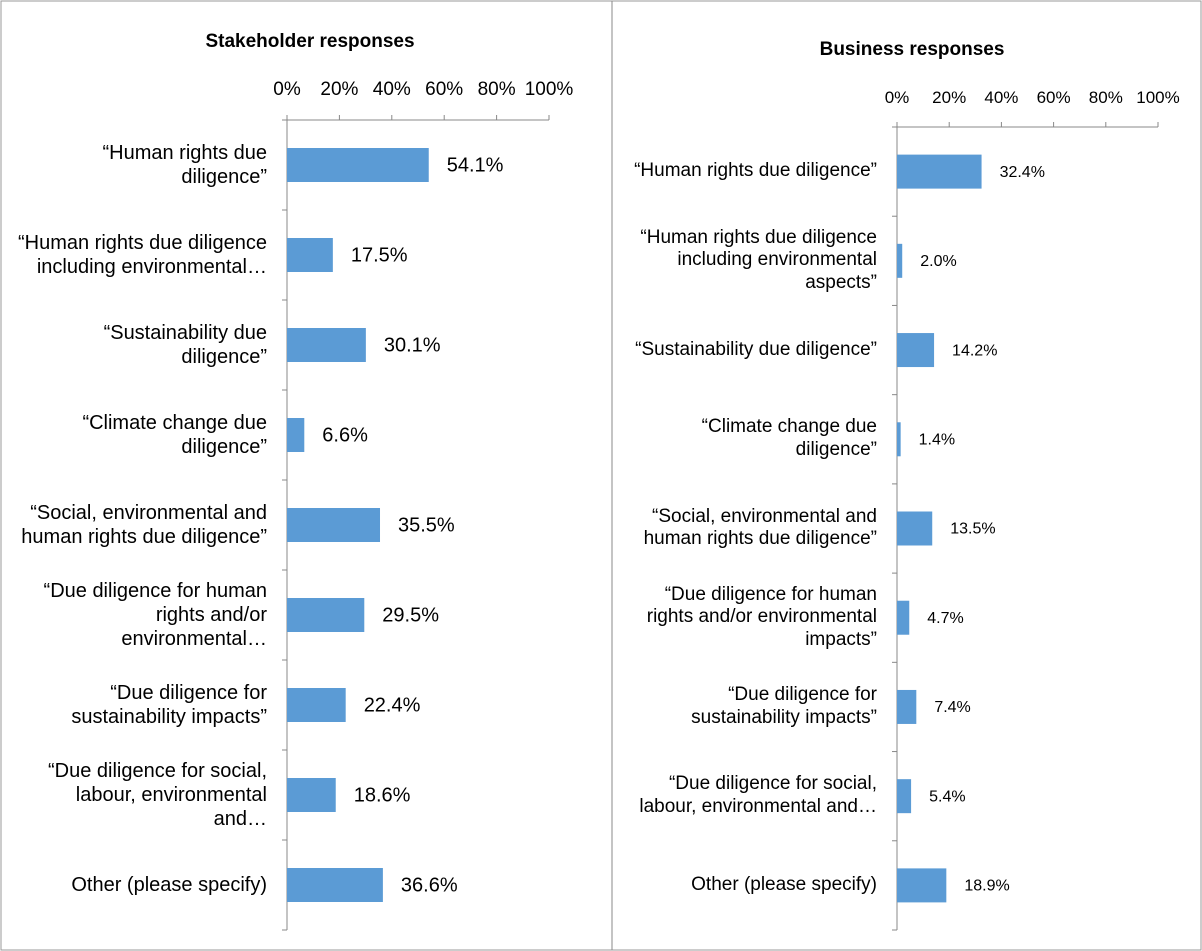 The image size is (1202, 951). I want to click on value-label: 30.1%, so click(412, 345).